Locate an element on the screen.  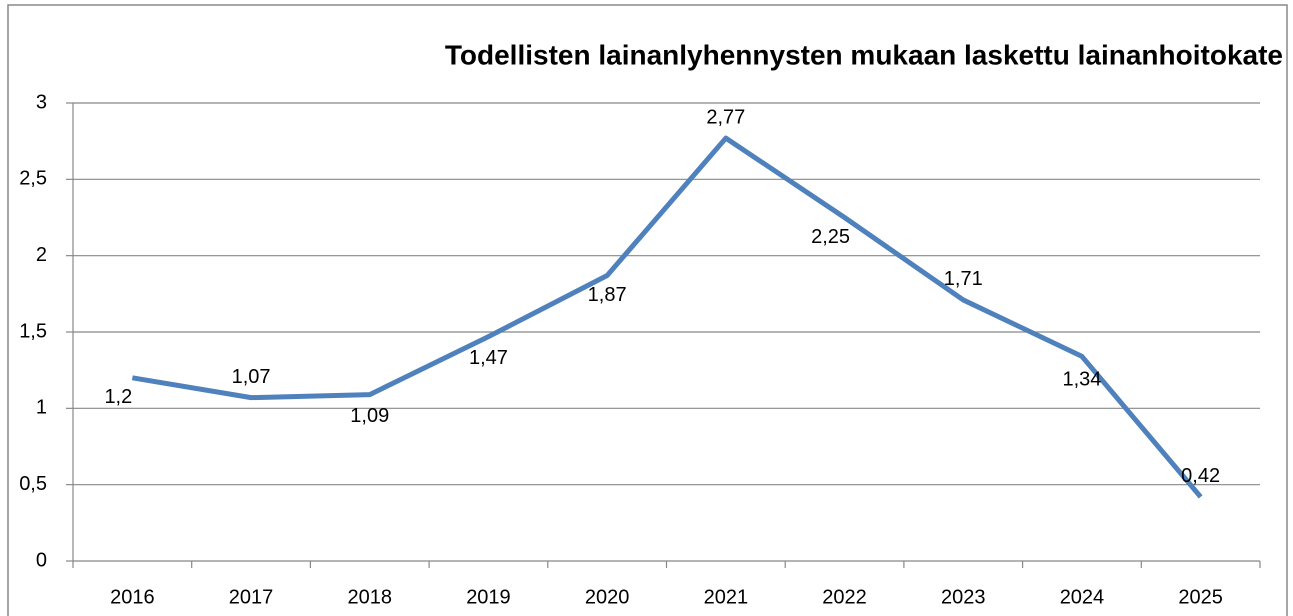
y-tick-label: 2 is located at coordinates (41, 255).